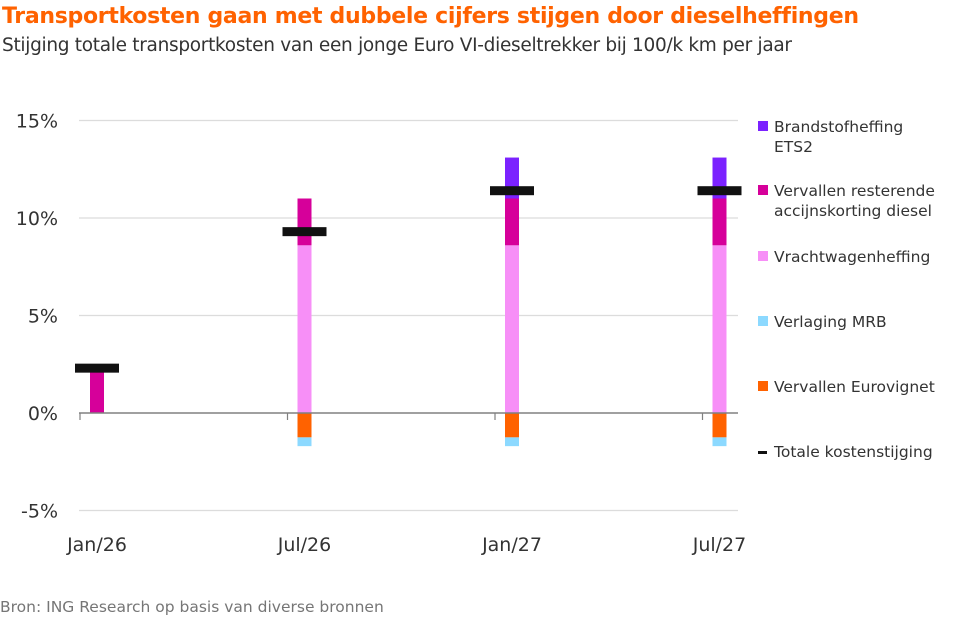 The height and width of the screenshot is (623, 962). I want to click on x-tick-label: Jul/27, so click(719, 545).